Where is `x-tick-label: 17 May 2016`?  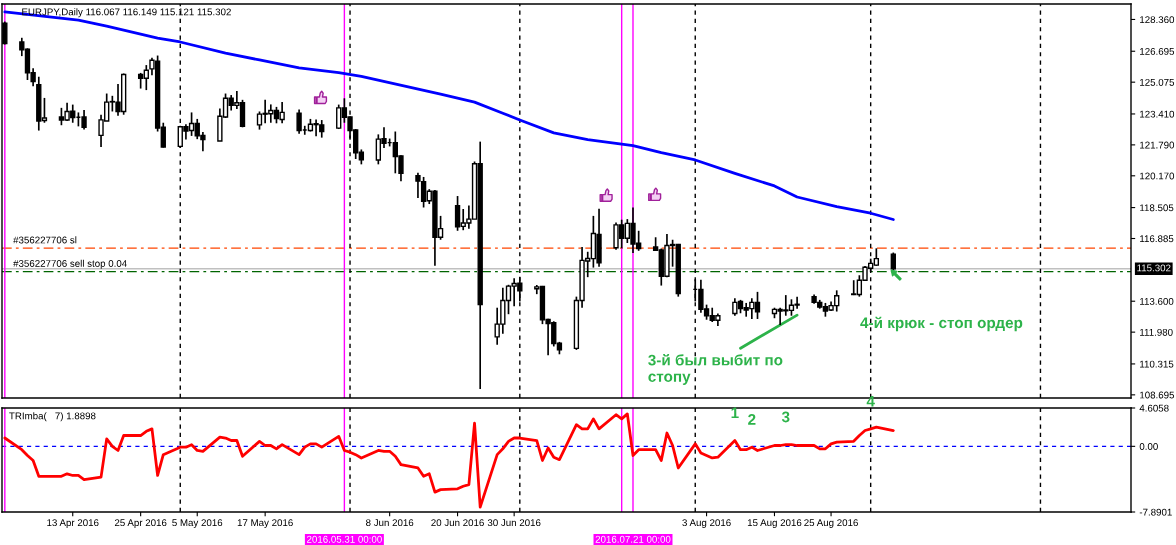 x-tick-label: 17 May 2016 is located at coordinates (265, 524).